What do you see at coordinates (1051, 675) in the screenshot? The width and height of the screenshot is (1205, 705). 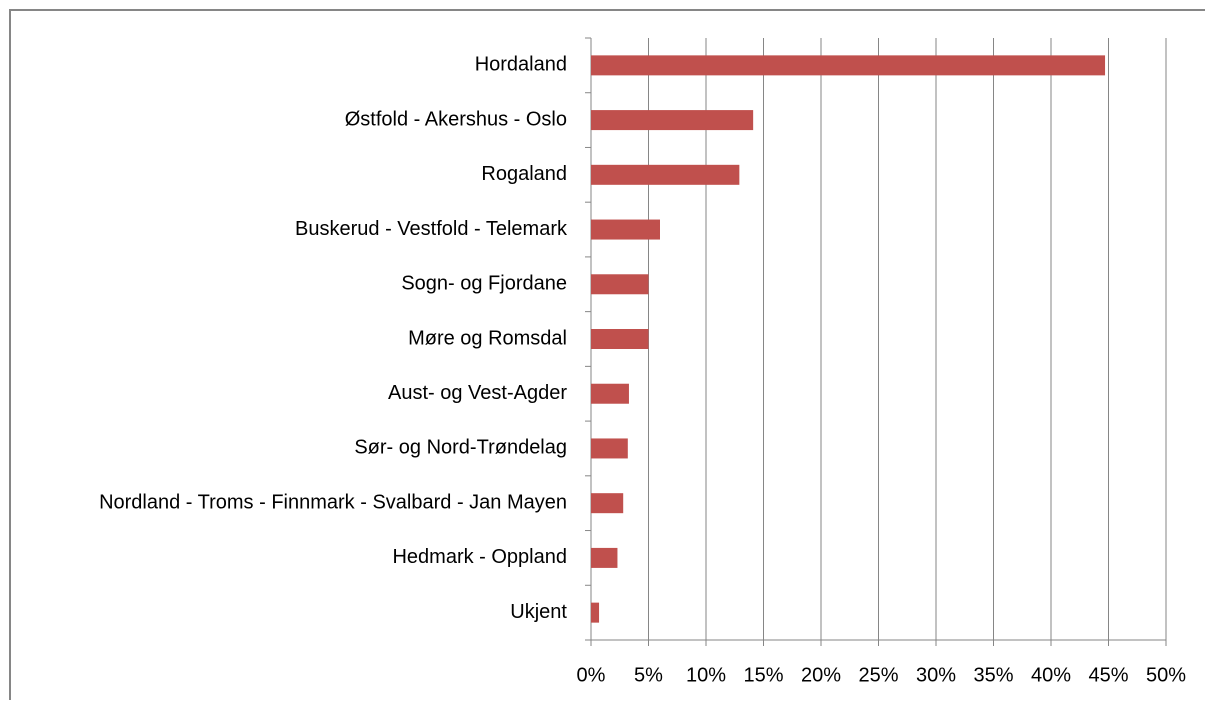 I see `x-tick-label: 40%` at bounding box center [1051, 675].